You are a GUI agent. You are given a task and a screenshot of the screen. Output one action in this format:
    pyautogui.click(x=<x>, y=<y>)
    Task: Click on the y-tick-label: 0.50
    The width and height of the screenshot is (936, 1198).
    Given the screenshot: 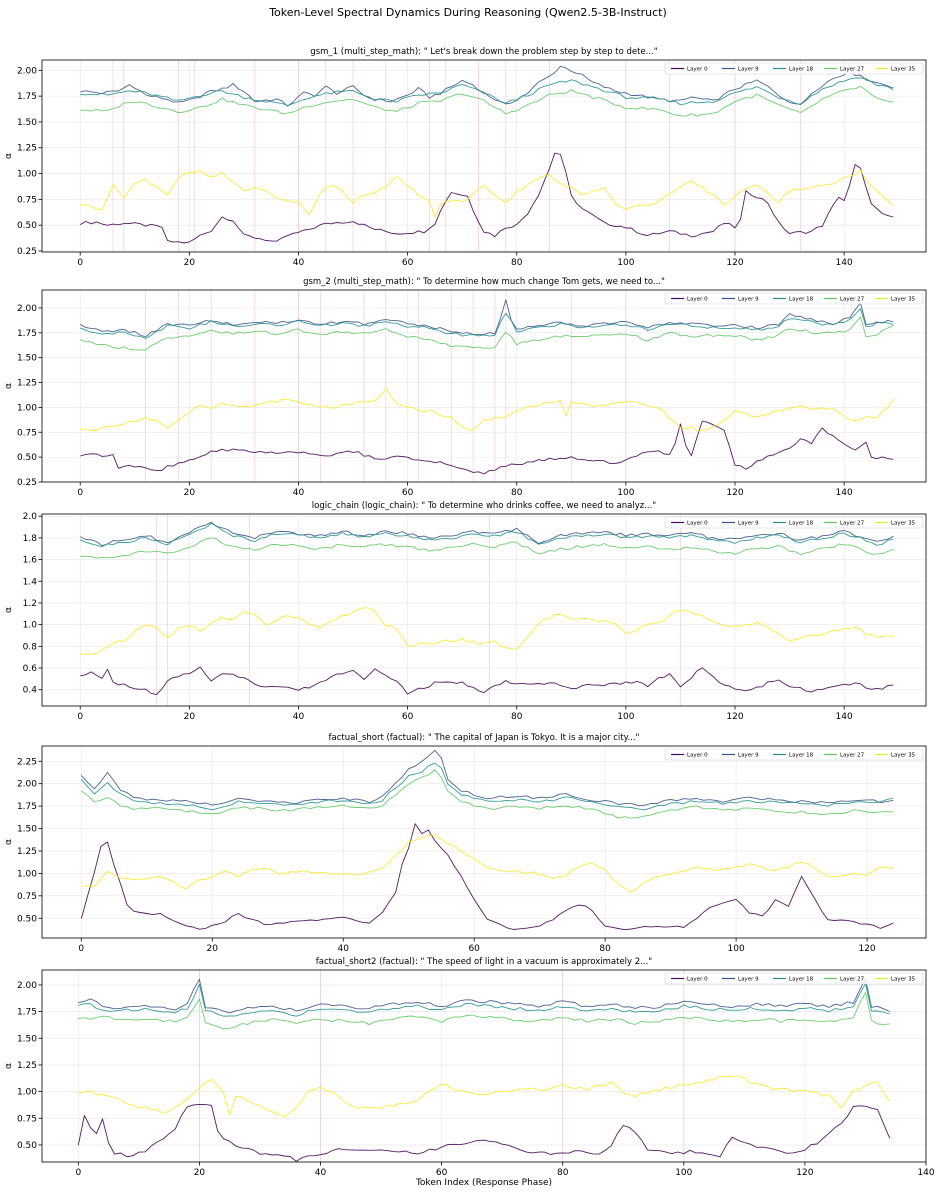 What is the action you would take?
    pyautogui.click(x=27, y=458)
    